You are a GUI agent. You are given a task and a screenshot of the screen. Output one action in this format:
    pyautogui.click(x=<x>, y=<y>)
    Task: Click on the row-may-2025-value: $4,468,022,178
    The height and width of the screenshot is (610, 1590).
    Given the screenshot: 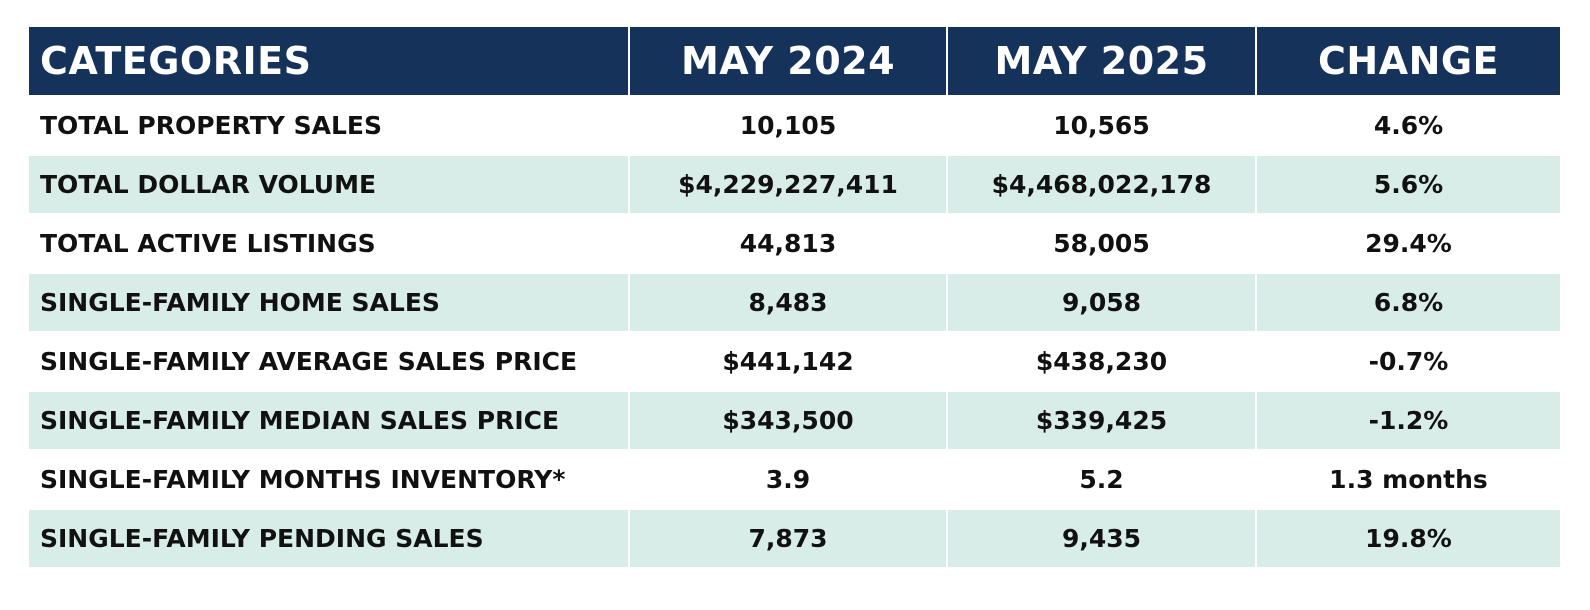 What is the action you would take?
    pyautogui.click(x=1102, y=184)
    